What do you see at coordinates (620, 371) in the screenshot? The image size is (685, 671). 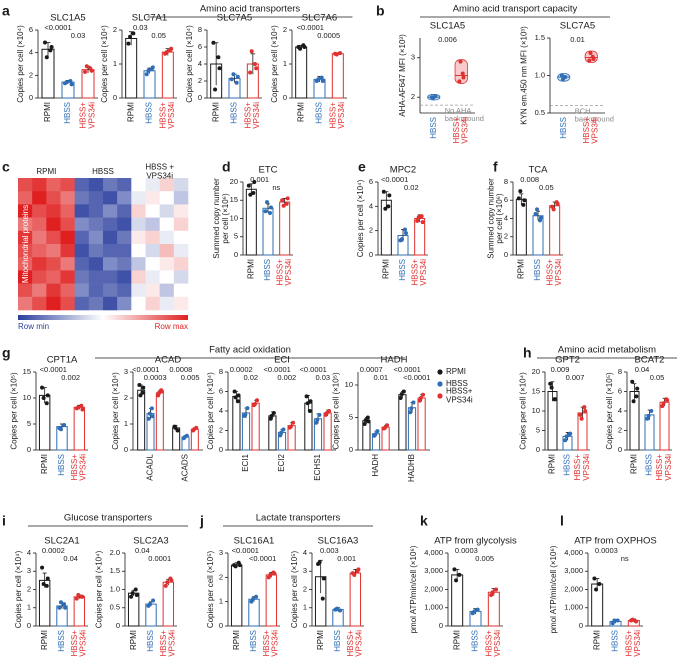 I see `y-tick-label: 8` at bounding box center [620, 371].